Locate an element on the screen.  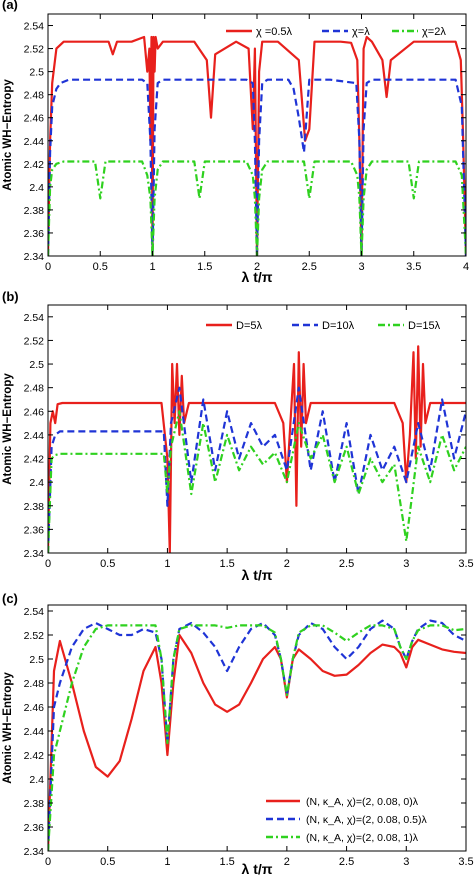
y-tick-label-0-8: 2.5 is located at coordinates (36, 73).